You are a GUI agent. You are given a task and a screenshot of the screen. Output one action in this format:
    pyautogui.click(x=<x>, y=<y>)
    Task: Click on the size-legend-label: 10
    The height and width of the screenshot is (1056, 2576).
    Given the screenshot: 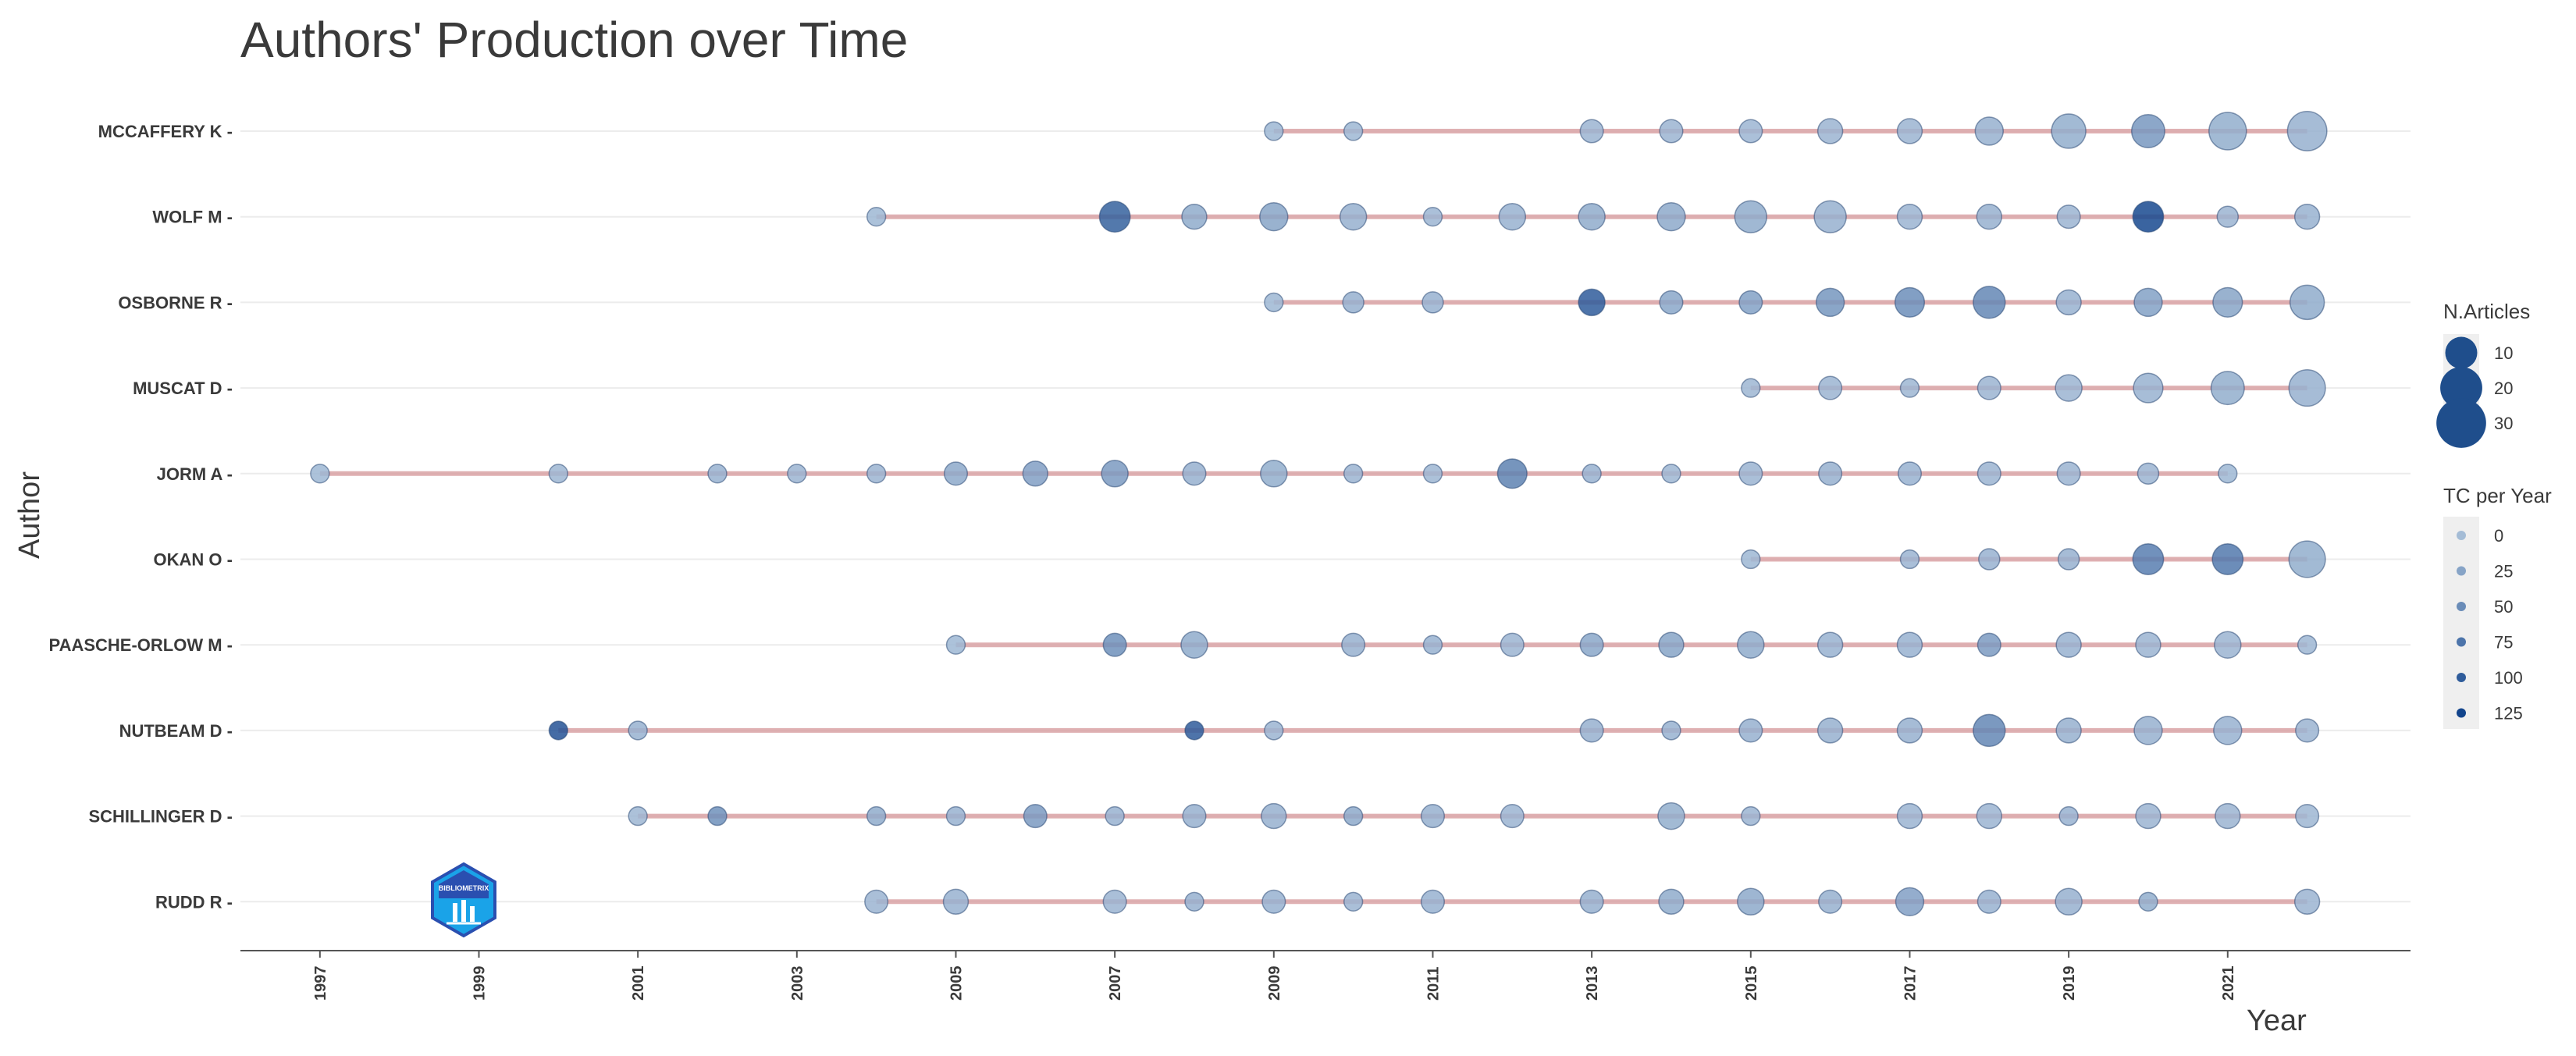 What is the action you would take?
    pyautogui.click(x=2503, y=353)
    